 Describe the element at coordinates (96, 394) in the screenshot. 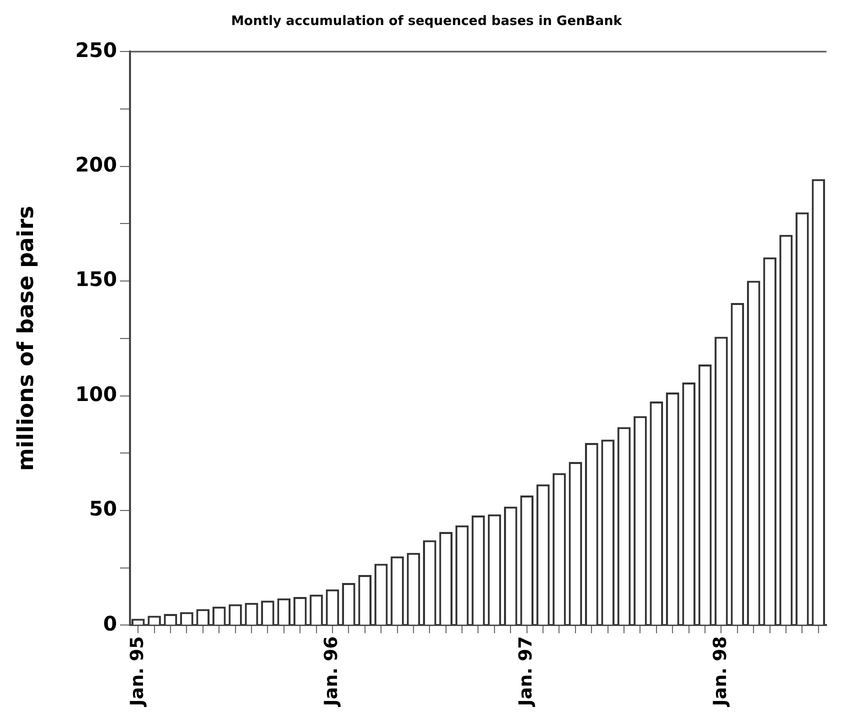

I see `y-tick-label: 100` at that location.